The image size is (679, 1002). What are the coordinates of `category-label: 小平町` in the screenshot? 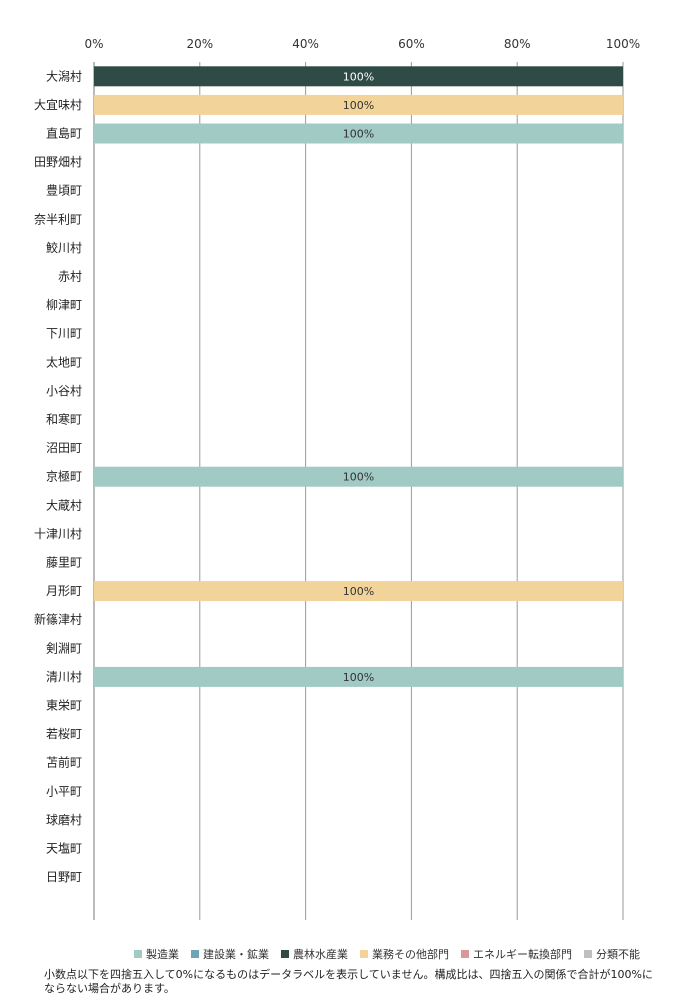 It's located at (64, 791).